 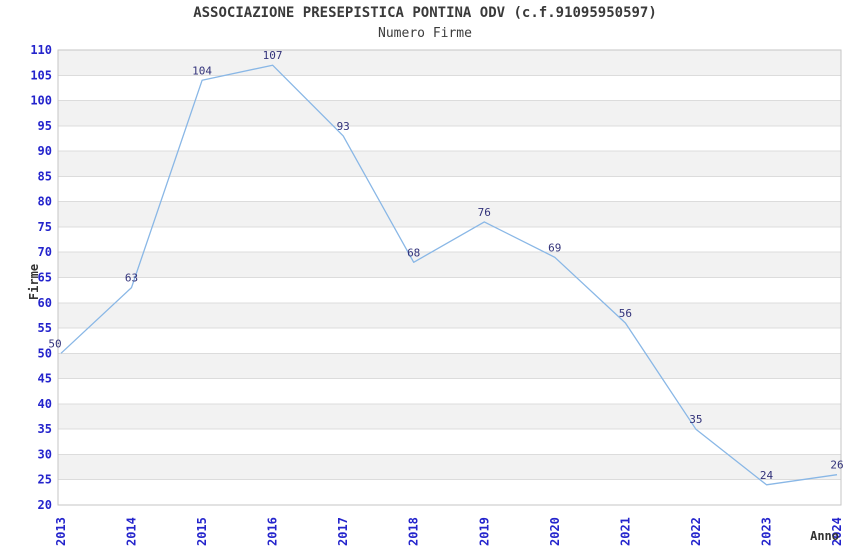 What do you see at coordinates (273, 531) in the screenshot?
I see `x-tick-label: 2016` at bounding box center [273, 531].